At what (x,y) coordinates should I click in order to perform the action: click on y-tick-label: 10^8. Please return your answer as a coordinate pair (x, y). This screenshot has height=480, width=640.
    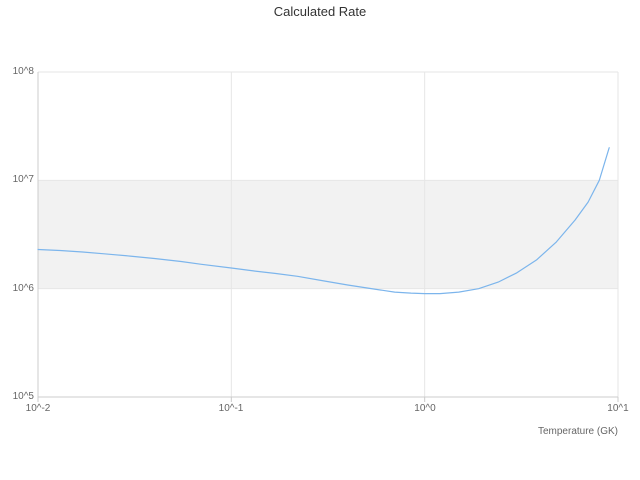
    Looking at the image, I should click on (23, 71).